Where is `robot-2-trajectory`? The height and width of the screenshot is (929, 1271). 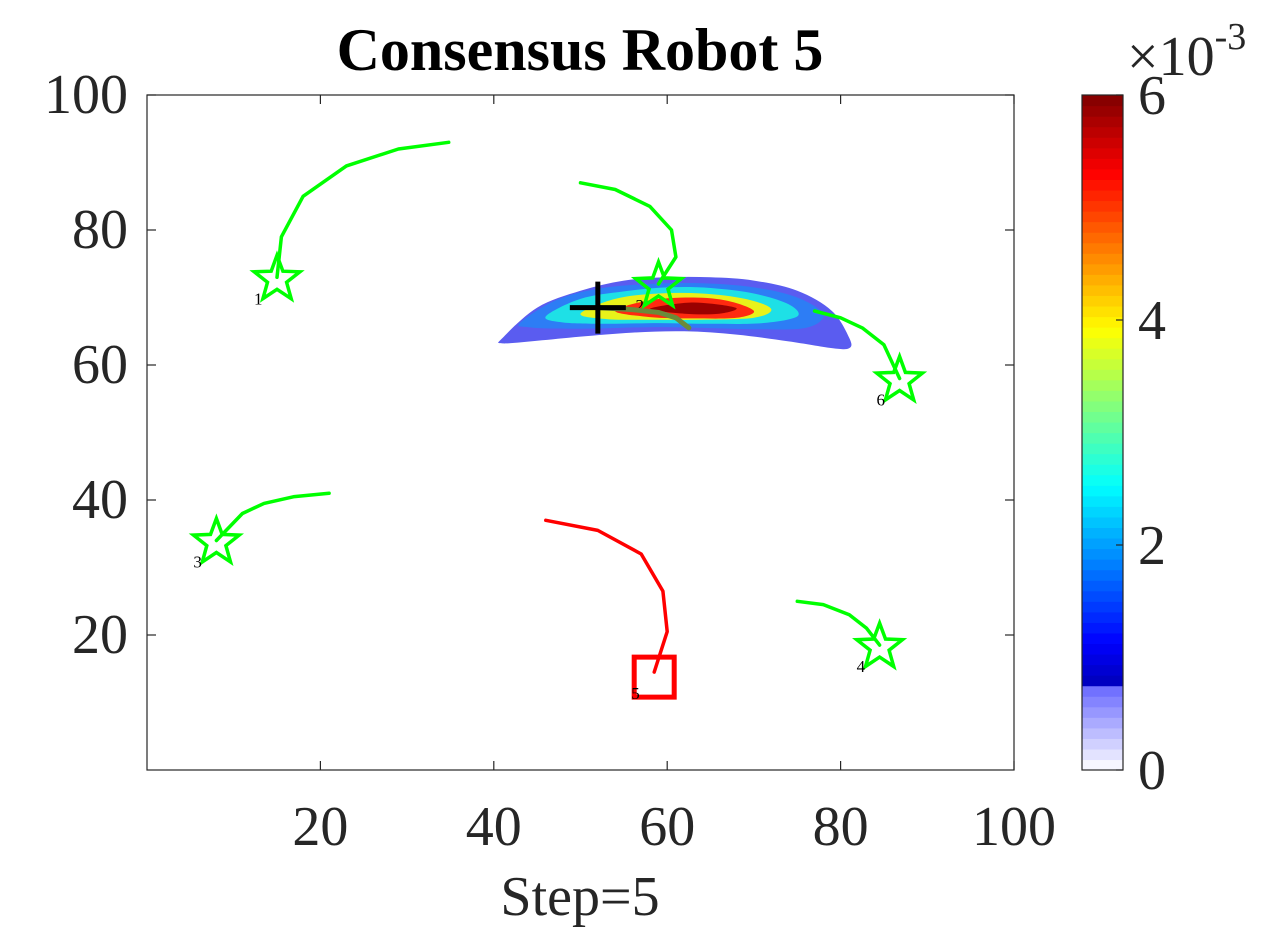 robot-2-trajectory is located at coordinates (628, 233).